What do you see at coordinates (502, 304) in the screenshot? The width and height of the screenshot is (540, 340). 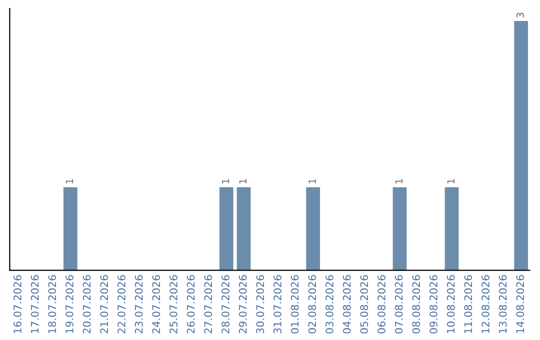 I see `x-tick-label: 13.08.2026` at bounding box center [502, 304].